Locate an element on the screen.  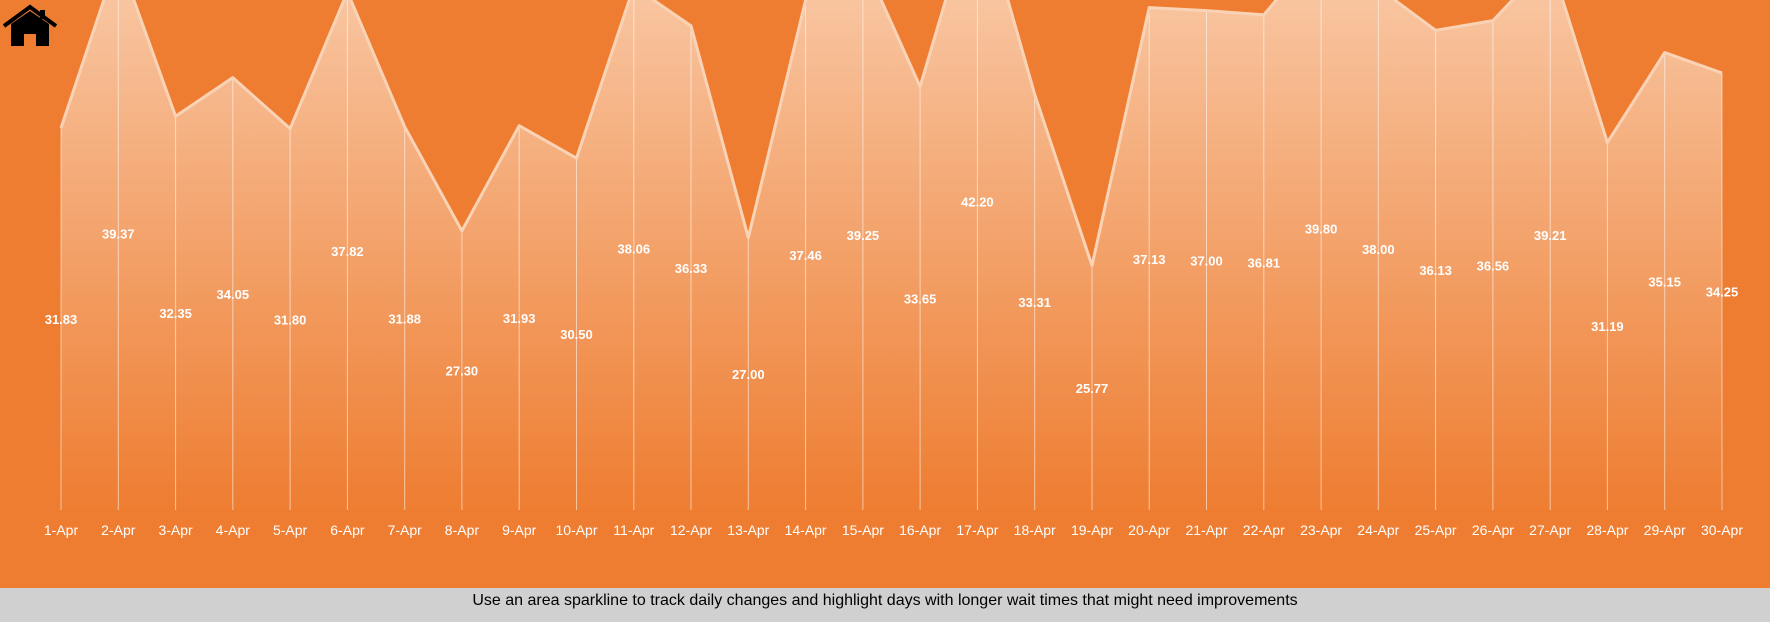
data-label: 31.80 is located at coordinates (290, 319).